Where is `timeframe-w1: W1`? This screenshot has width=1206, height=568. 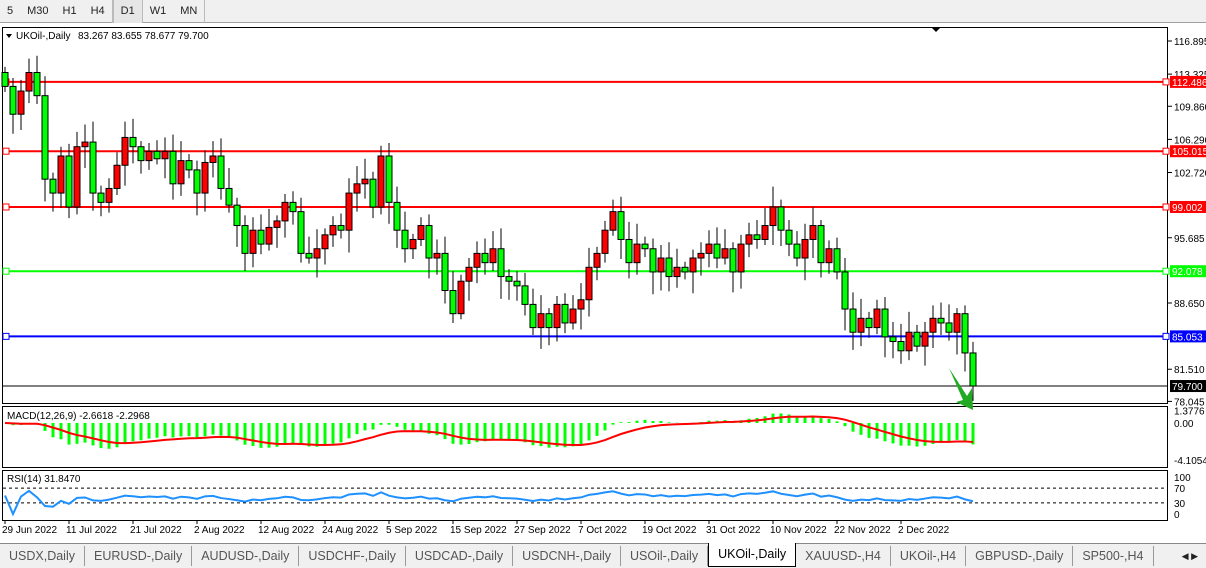 timeframe-w1: W1 is located at coordinates (158, 11).